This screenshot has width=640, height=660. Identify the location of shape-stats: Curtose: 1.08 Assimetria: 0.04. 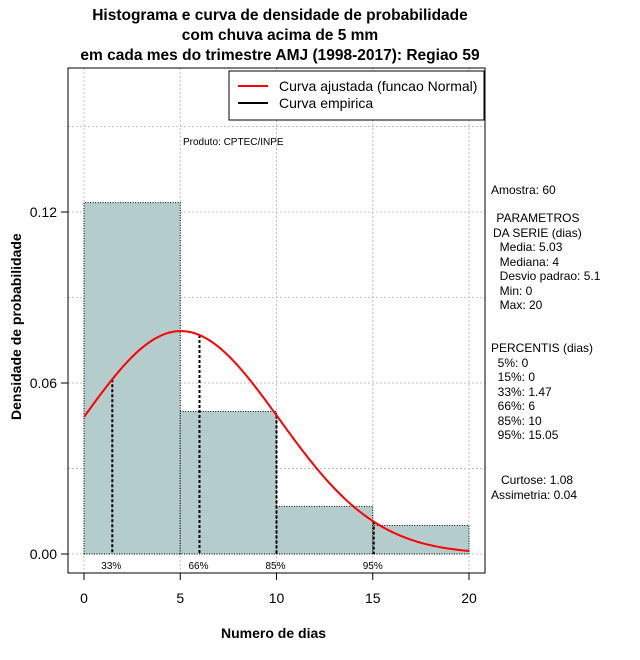
(534, 487).